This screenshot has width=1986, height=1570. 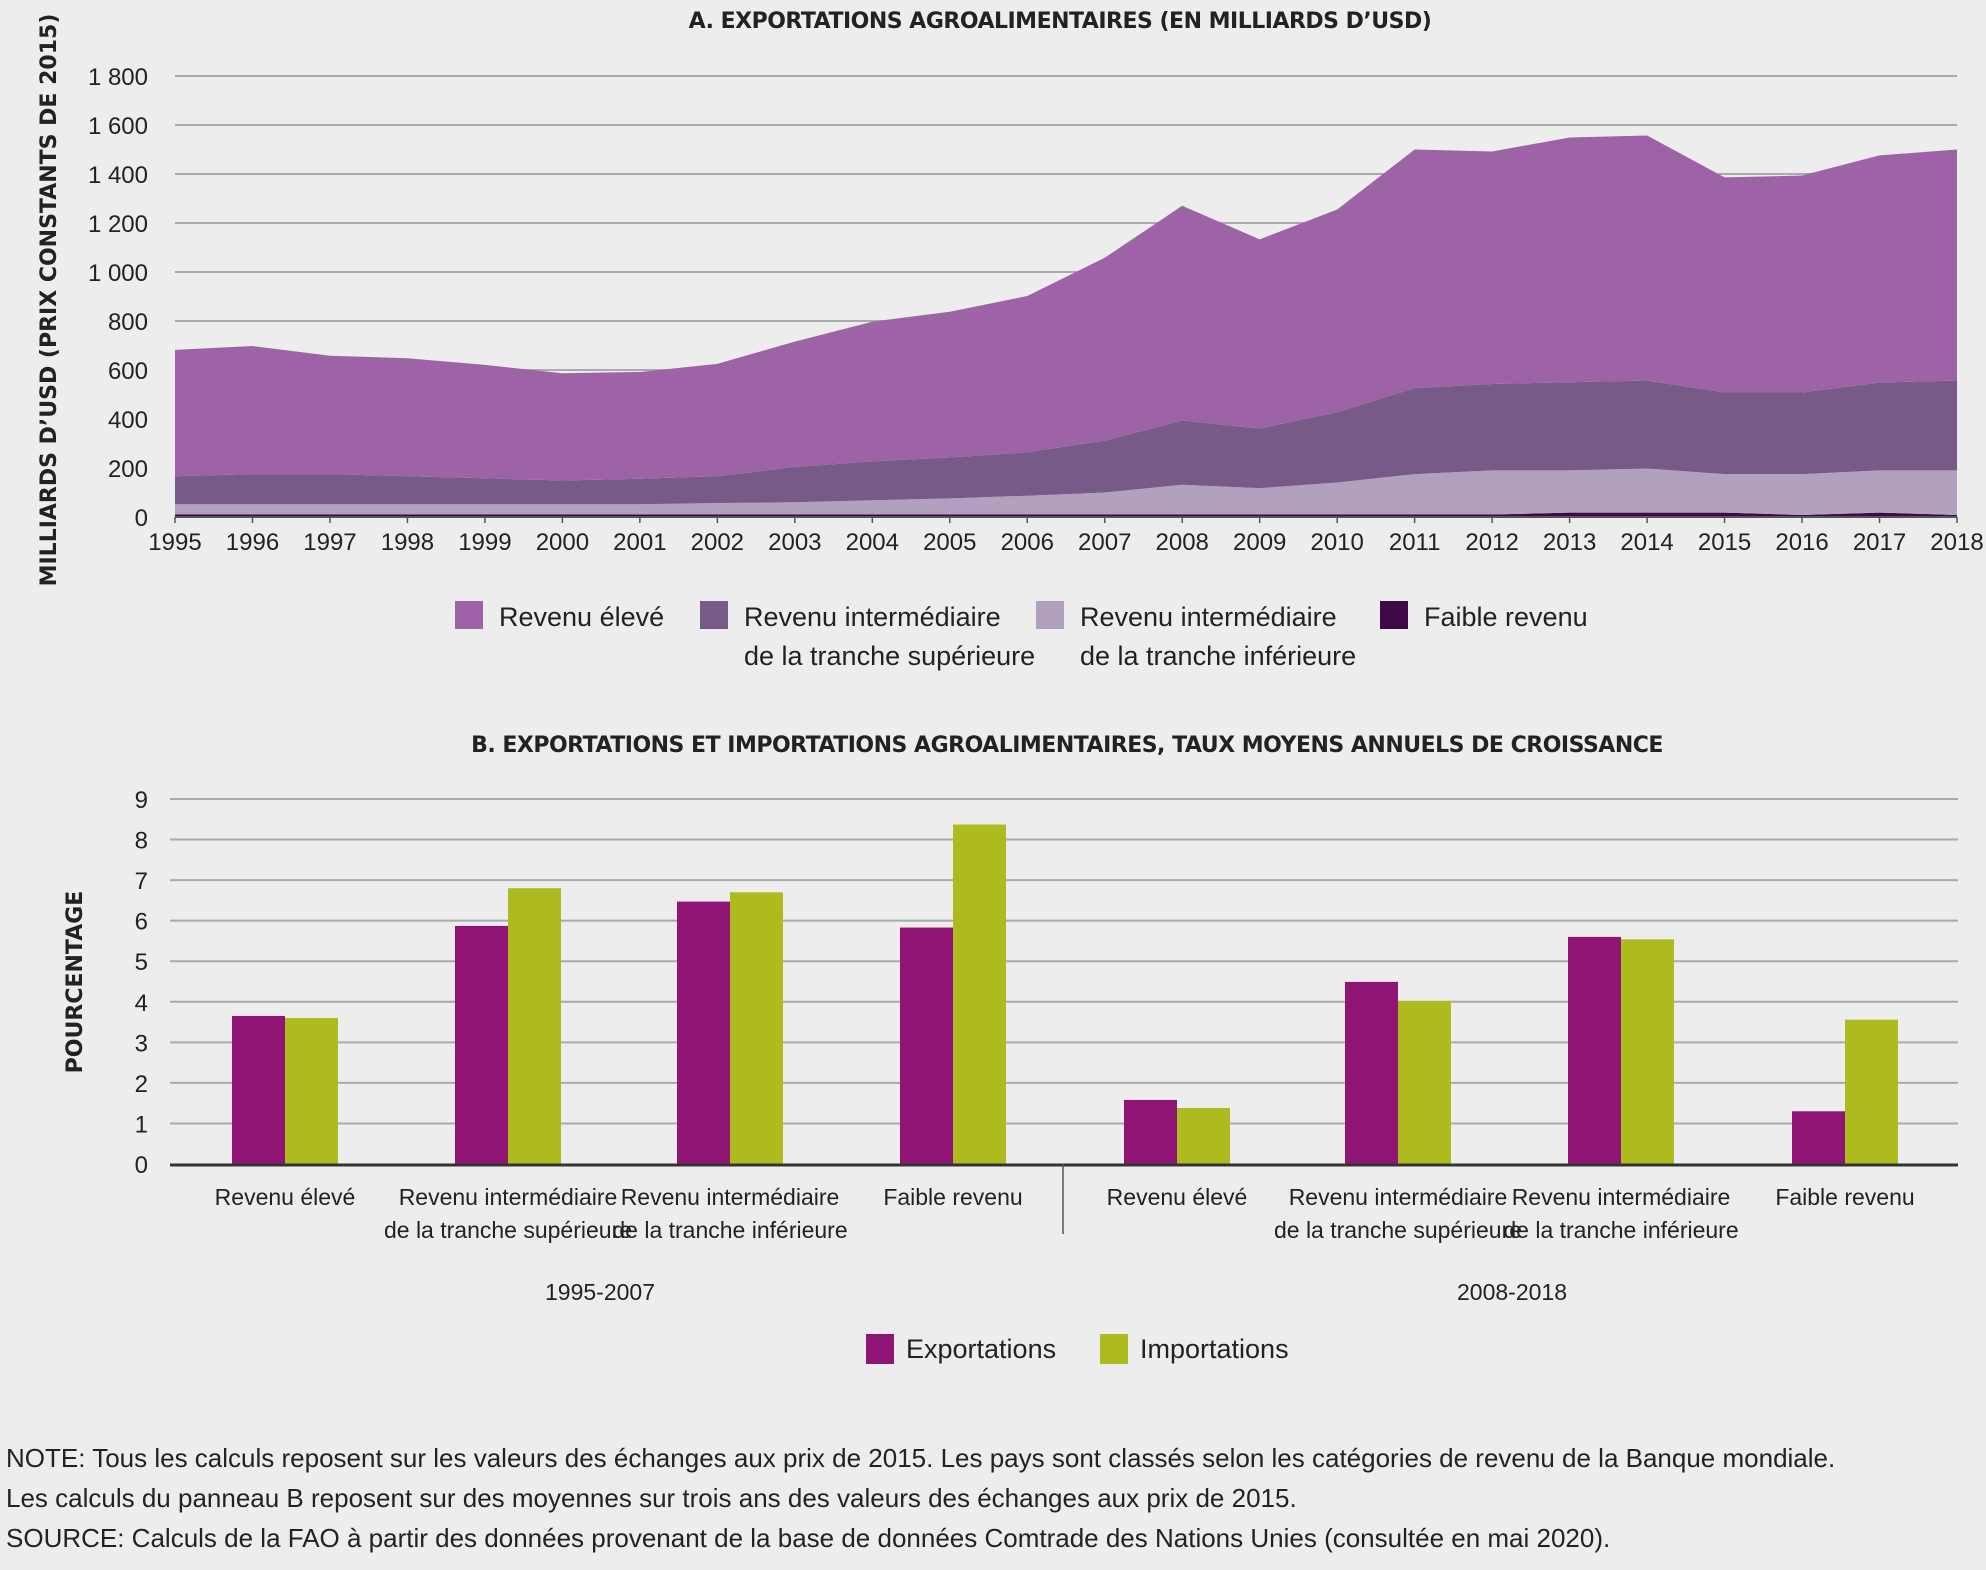 I want to click on y-tick-label: 1 400, so click(x=118, y=175).